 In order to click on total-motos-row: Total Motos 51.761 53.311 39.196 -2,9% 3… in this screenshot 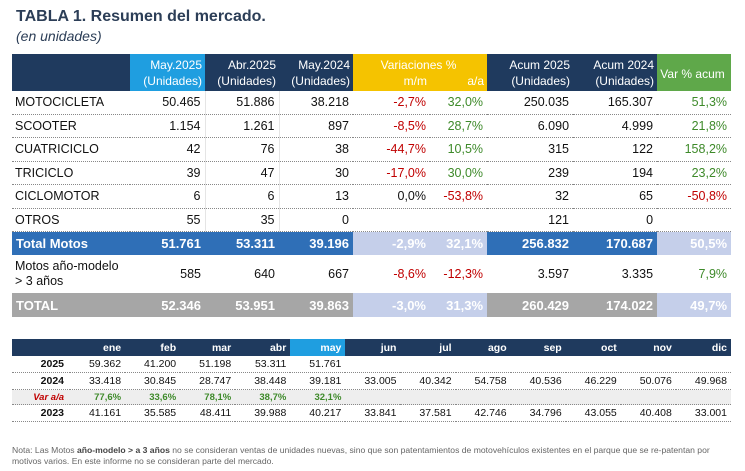, I will do `click(372, 243)`.